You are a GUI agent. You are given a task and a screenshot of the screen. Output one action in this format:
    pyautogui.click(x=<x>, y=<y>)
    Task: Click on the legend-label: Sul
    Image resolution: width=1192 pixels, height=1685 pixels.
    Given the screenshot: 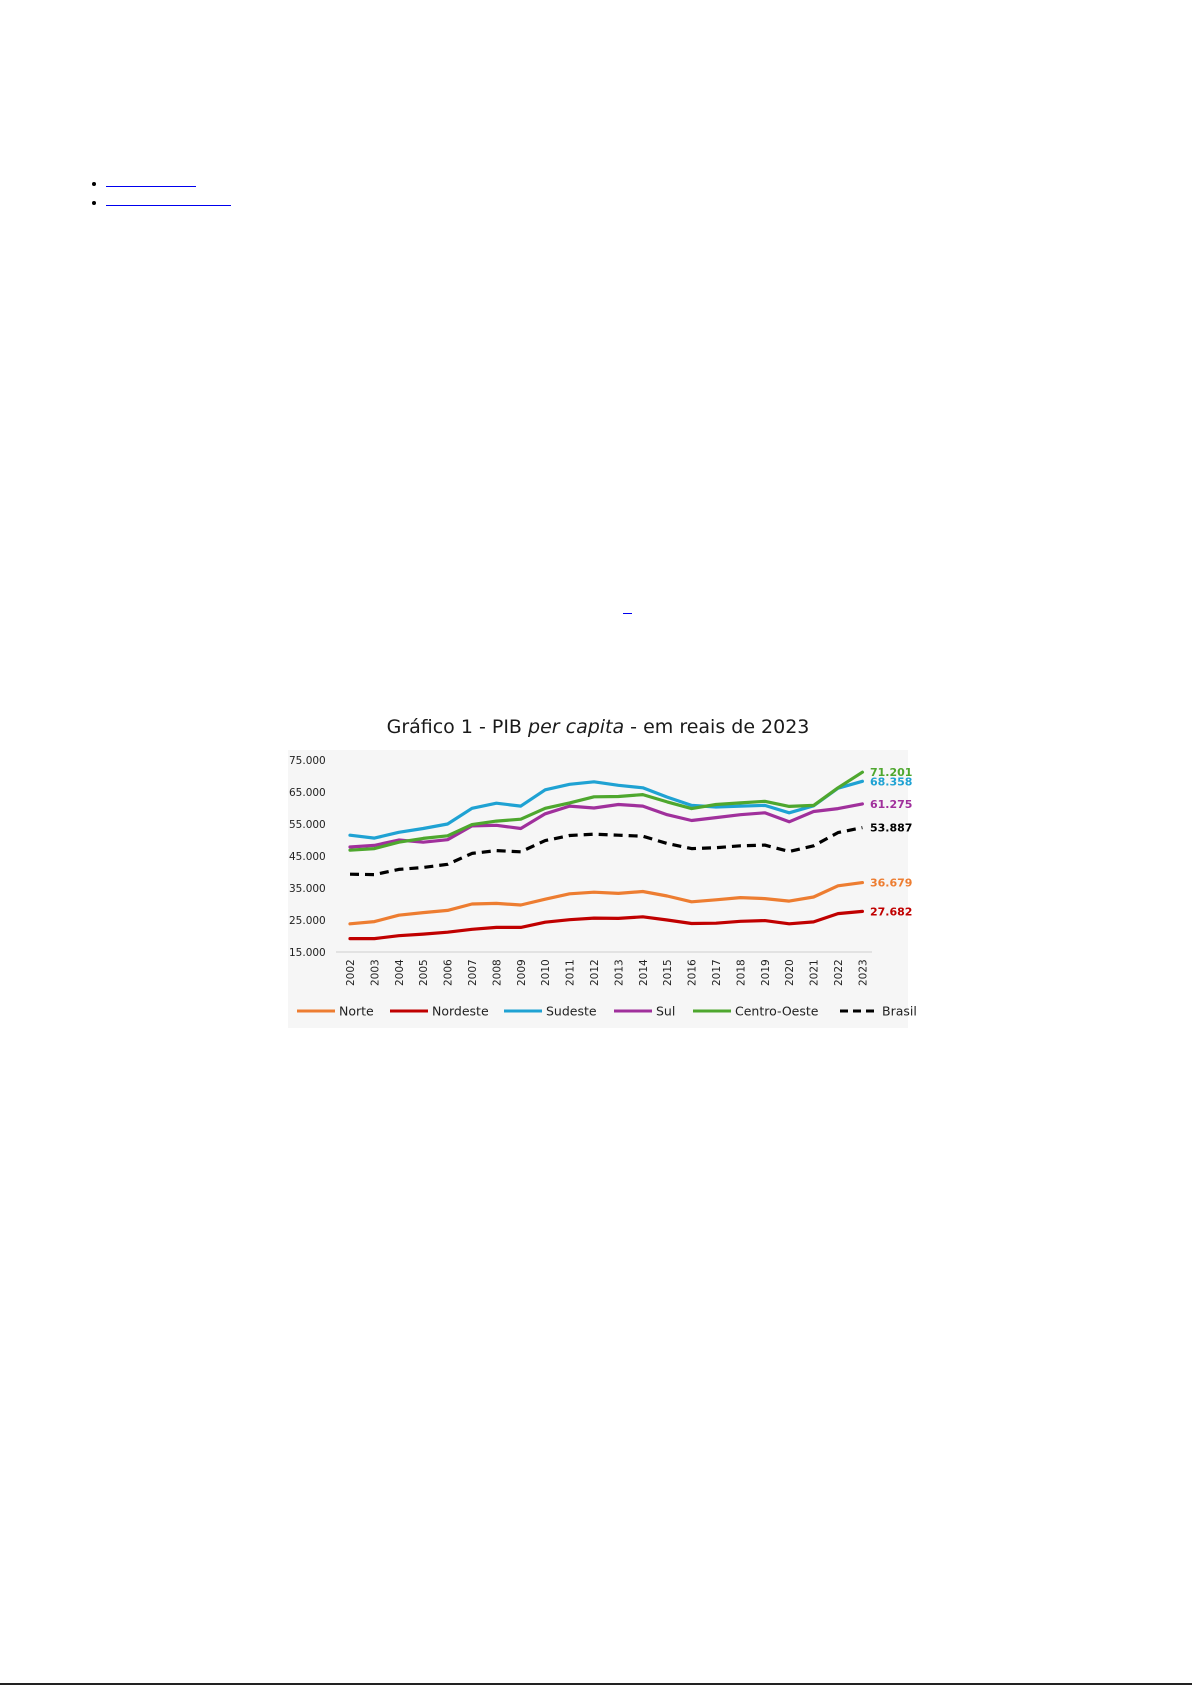 What is the action you would take?
    pyautogui.click(x=665, y=1011)
    